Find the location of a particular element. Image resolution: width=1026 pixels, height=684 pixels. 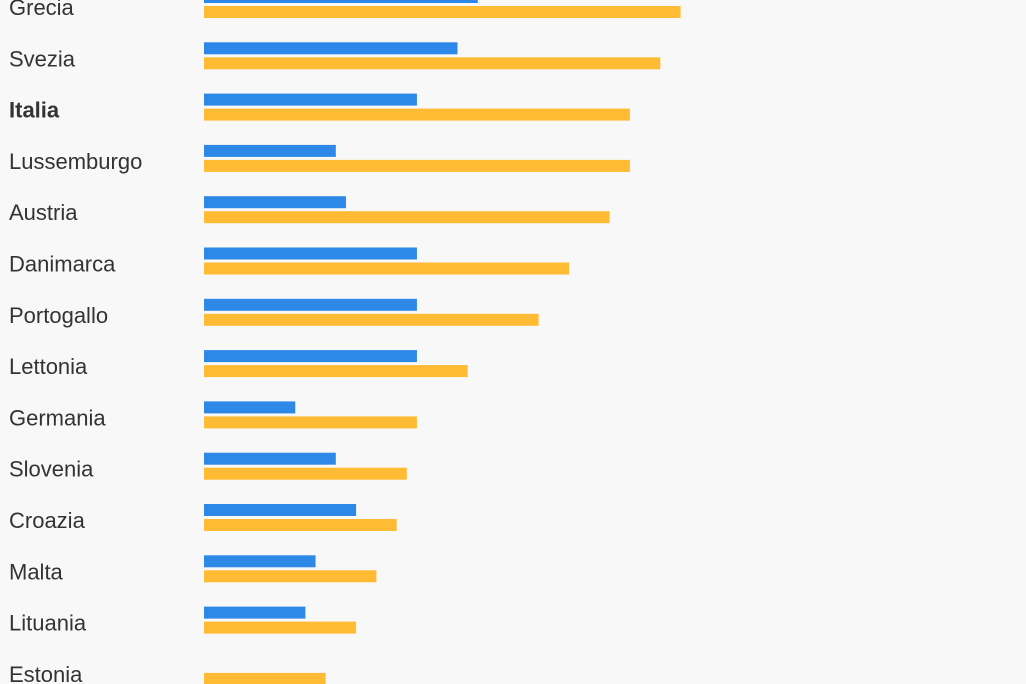

category-label-danimarca: Danimarca is located at coordinates (62, 264).